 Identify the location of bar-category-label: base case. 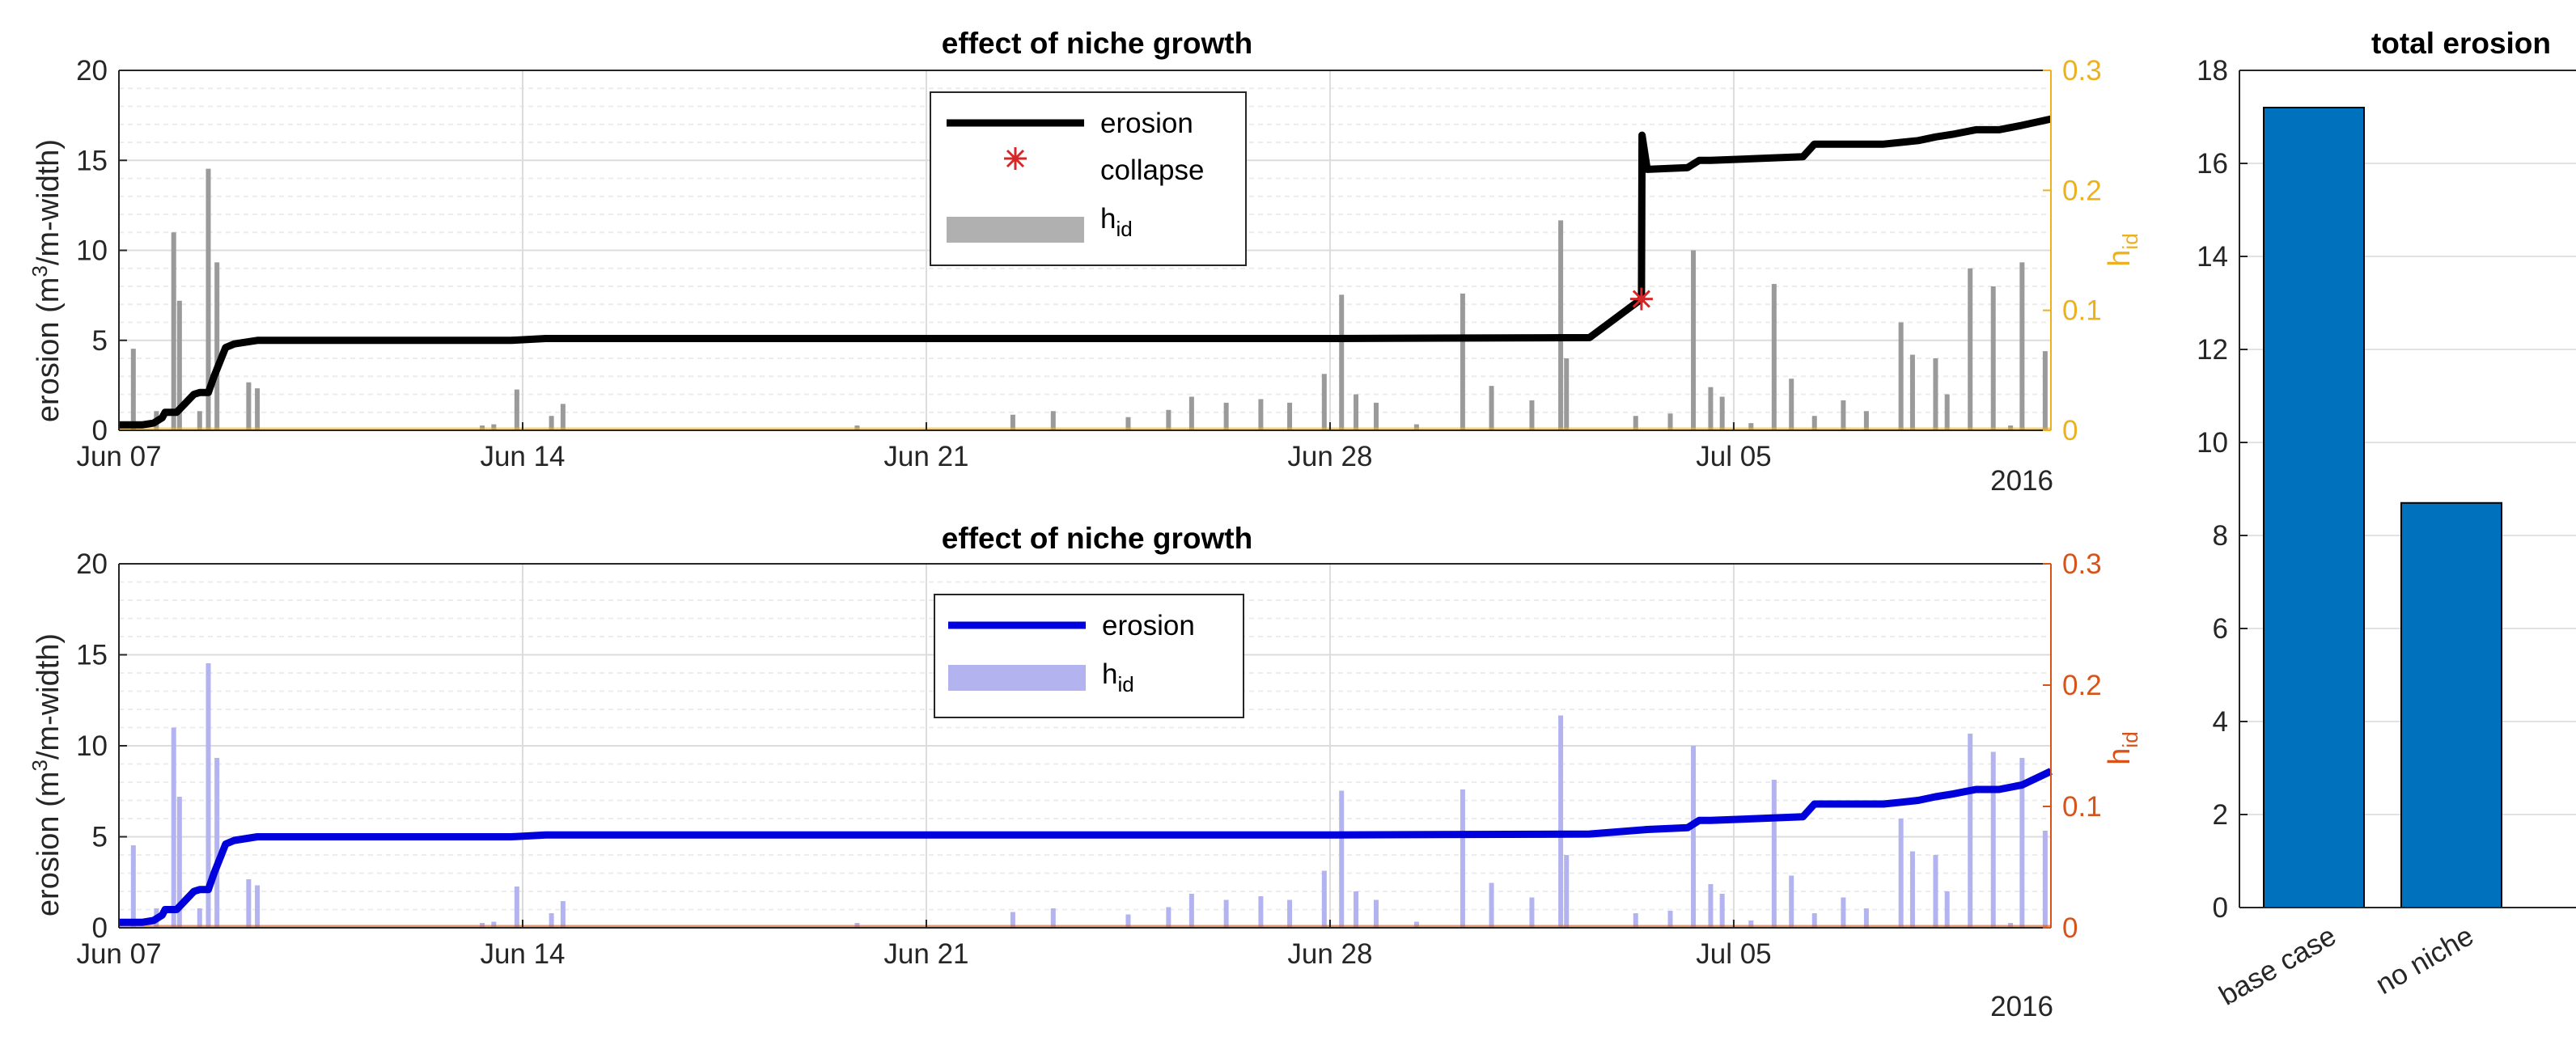
(2277, 966).